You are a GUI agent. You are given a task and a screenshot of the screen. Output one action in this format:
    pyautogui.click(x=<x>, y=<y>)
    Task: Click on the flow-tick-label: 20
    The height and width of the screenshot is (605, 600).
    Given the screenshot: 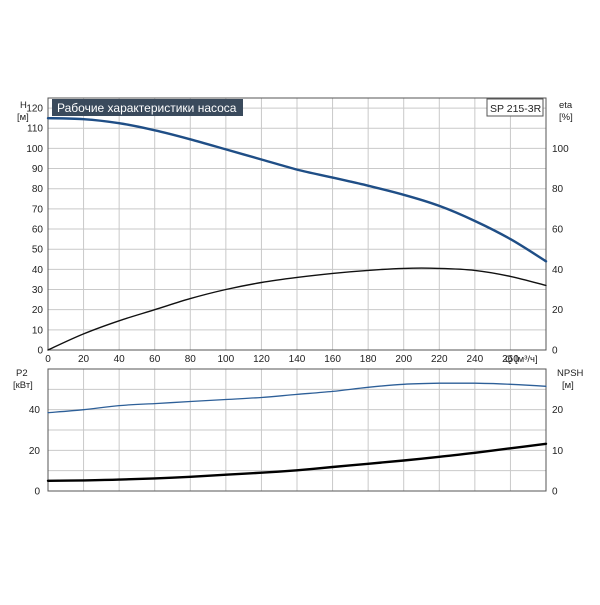 What is the action you would take?
    pyautogui.click(x=84, y=359)
    